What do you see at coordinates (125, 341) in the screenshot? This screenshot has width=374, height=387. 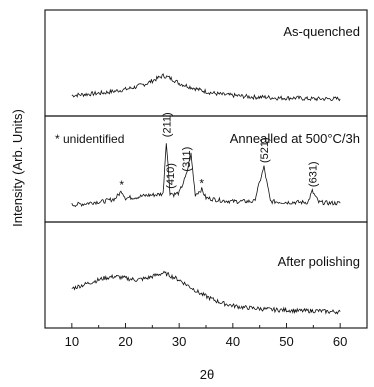 I see `x-tick-label-20: 20` at bounding box center [125, 341].